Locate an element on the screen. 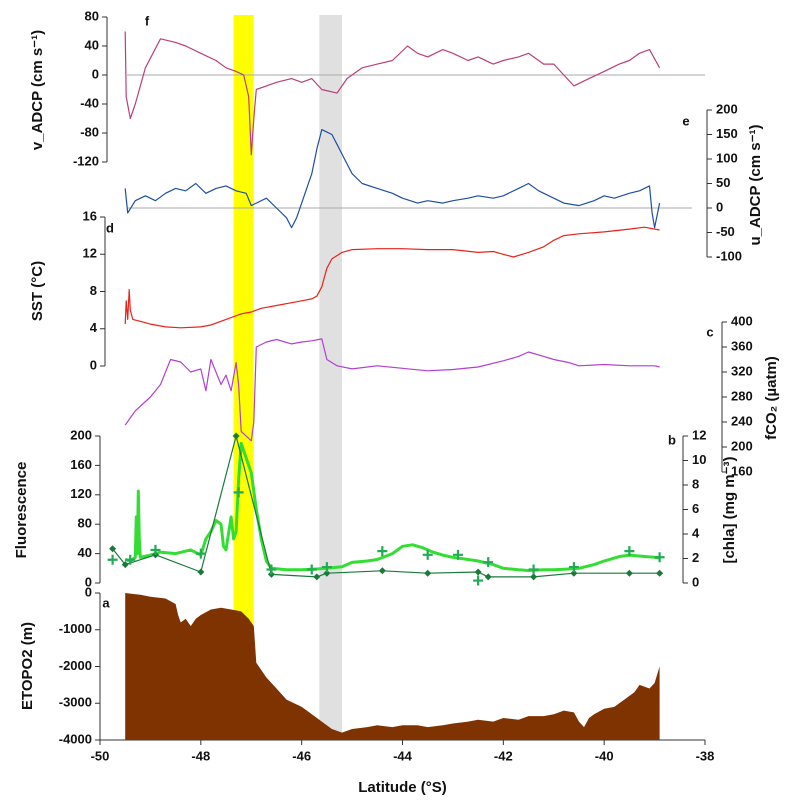 The width and height of the screenshot is (800, 802). y-tick-label: -1000 is located at coordinates (75, 628).